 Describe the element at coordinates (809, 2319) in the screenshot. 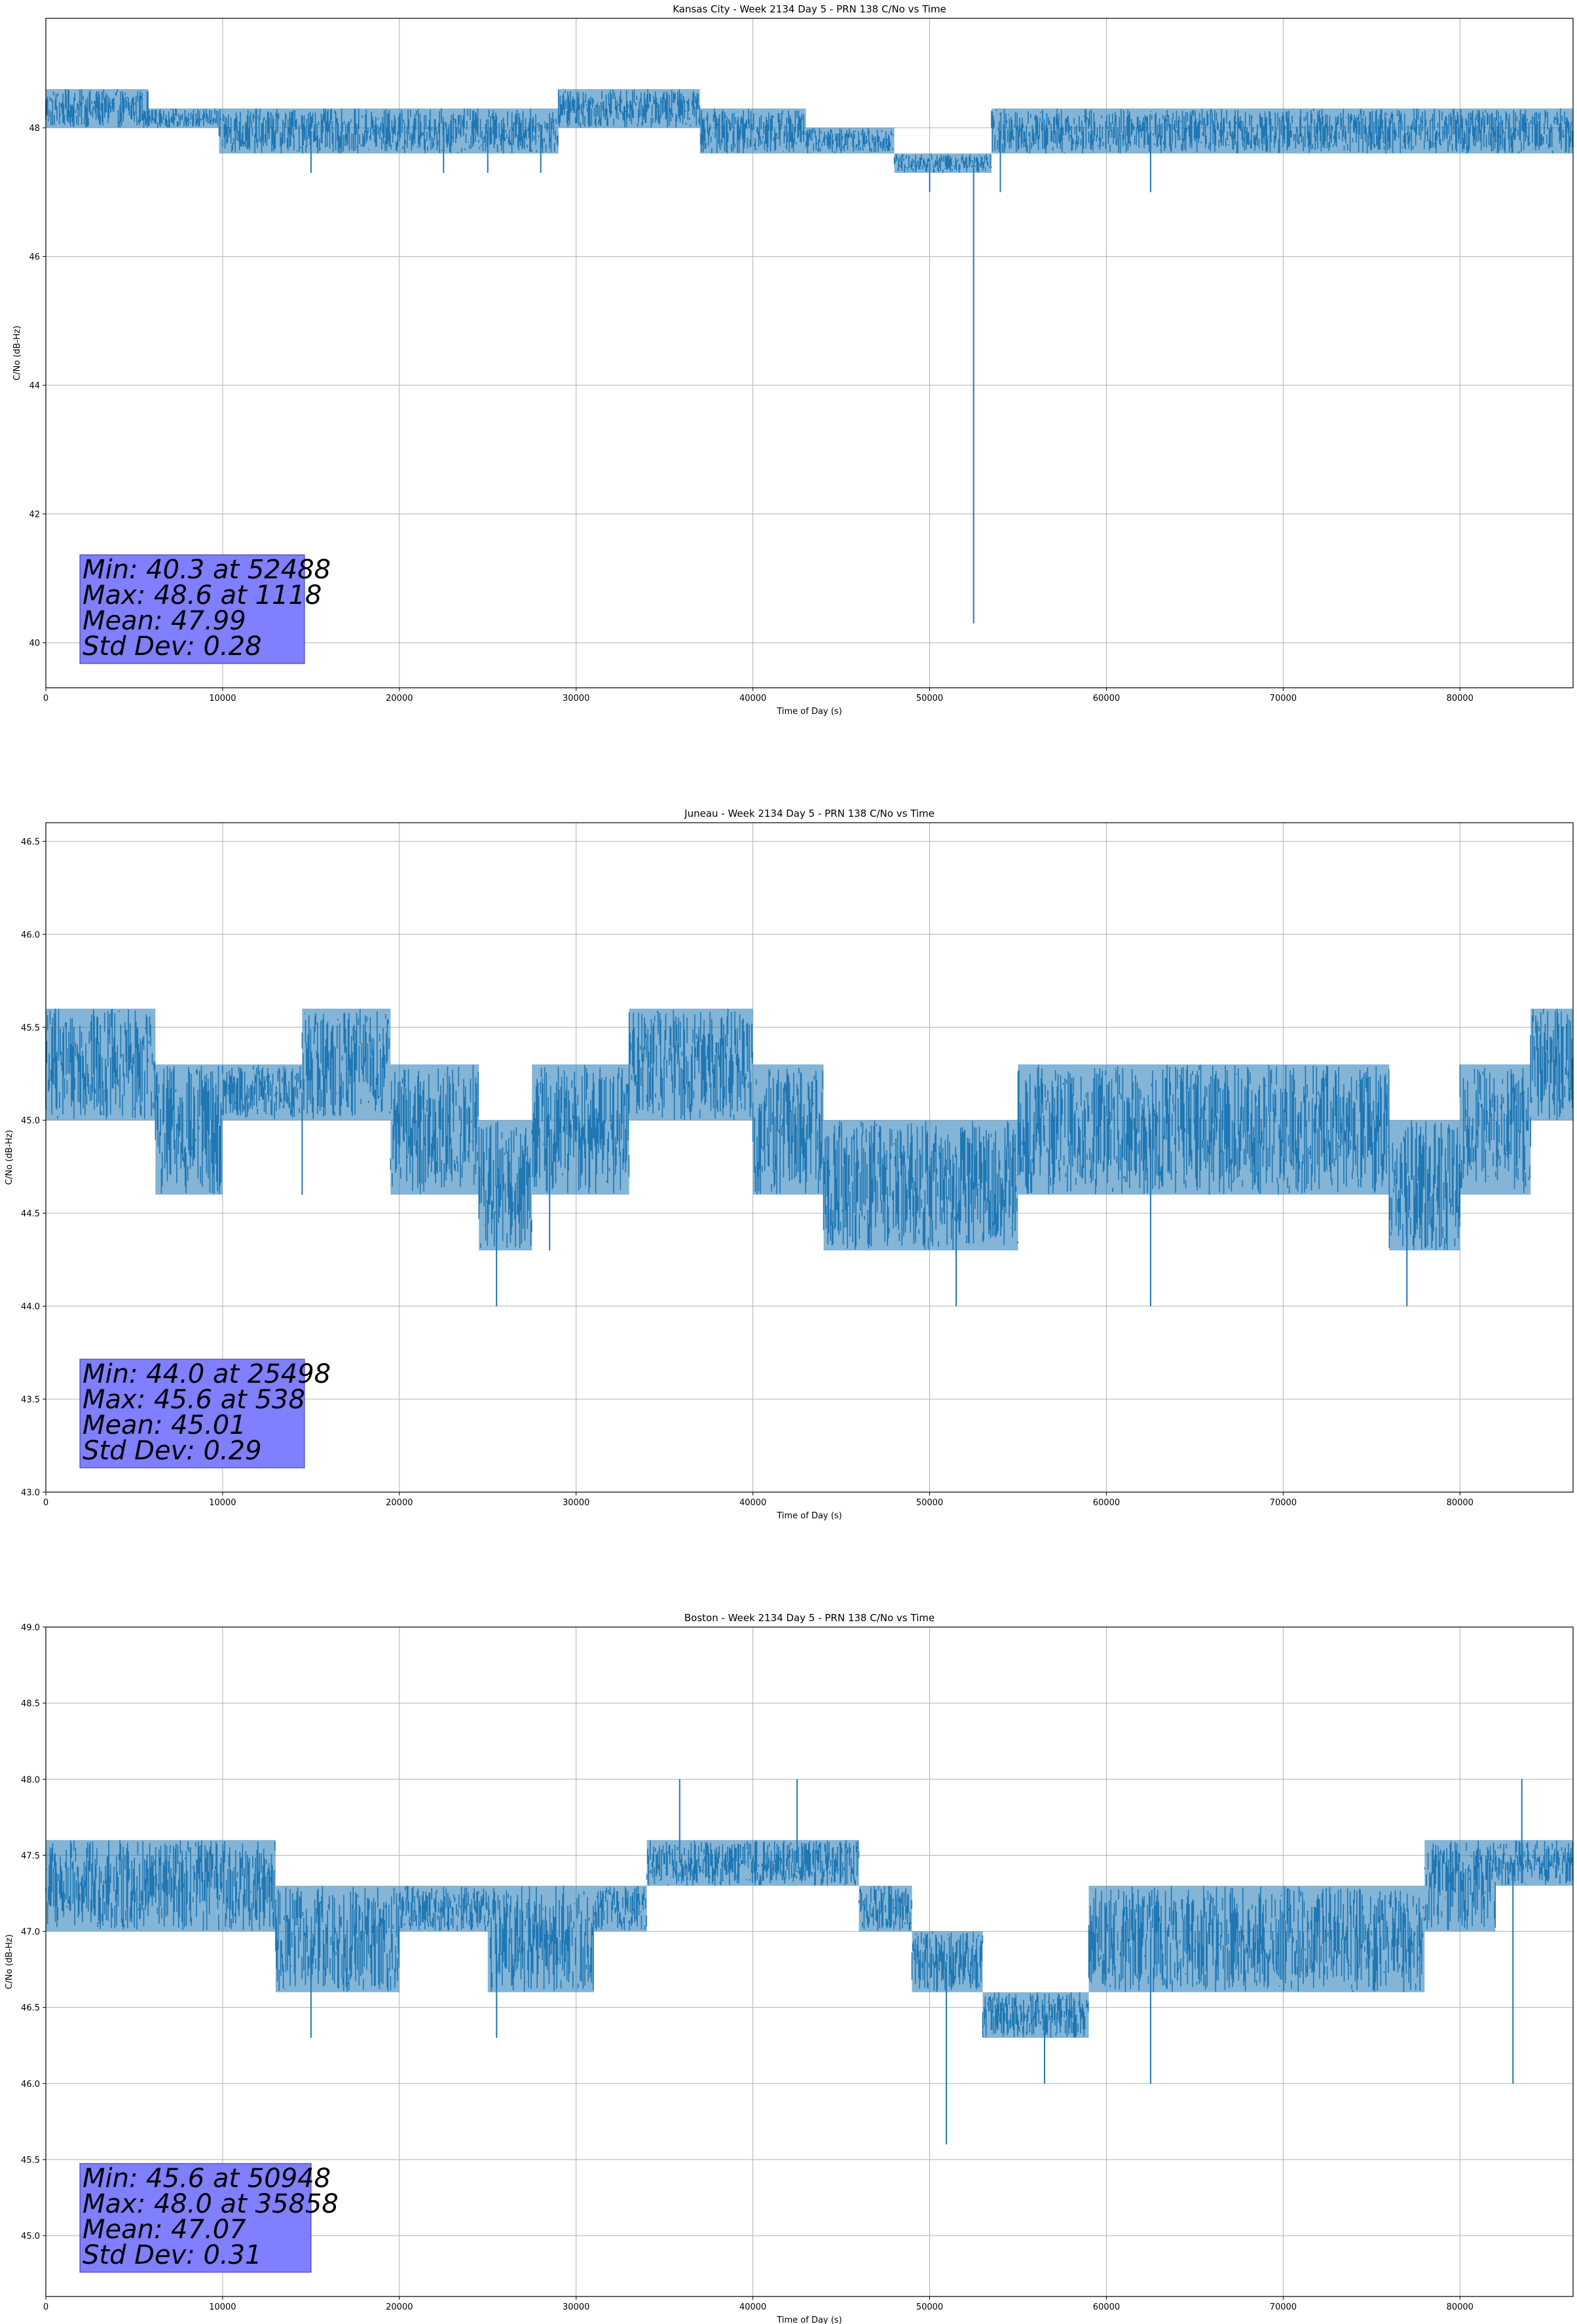

I see `x-axis-label: Time of Day (s)` at that location.